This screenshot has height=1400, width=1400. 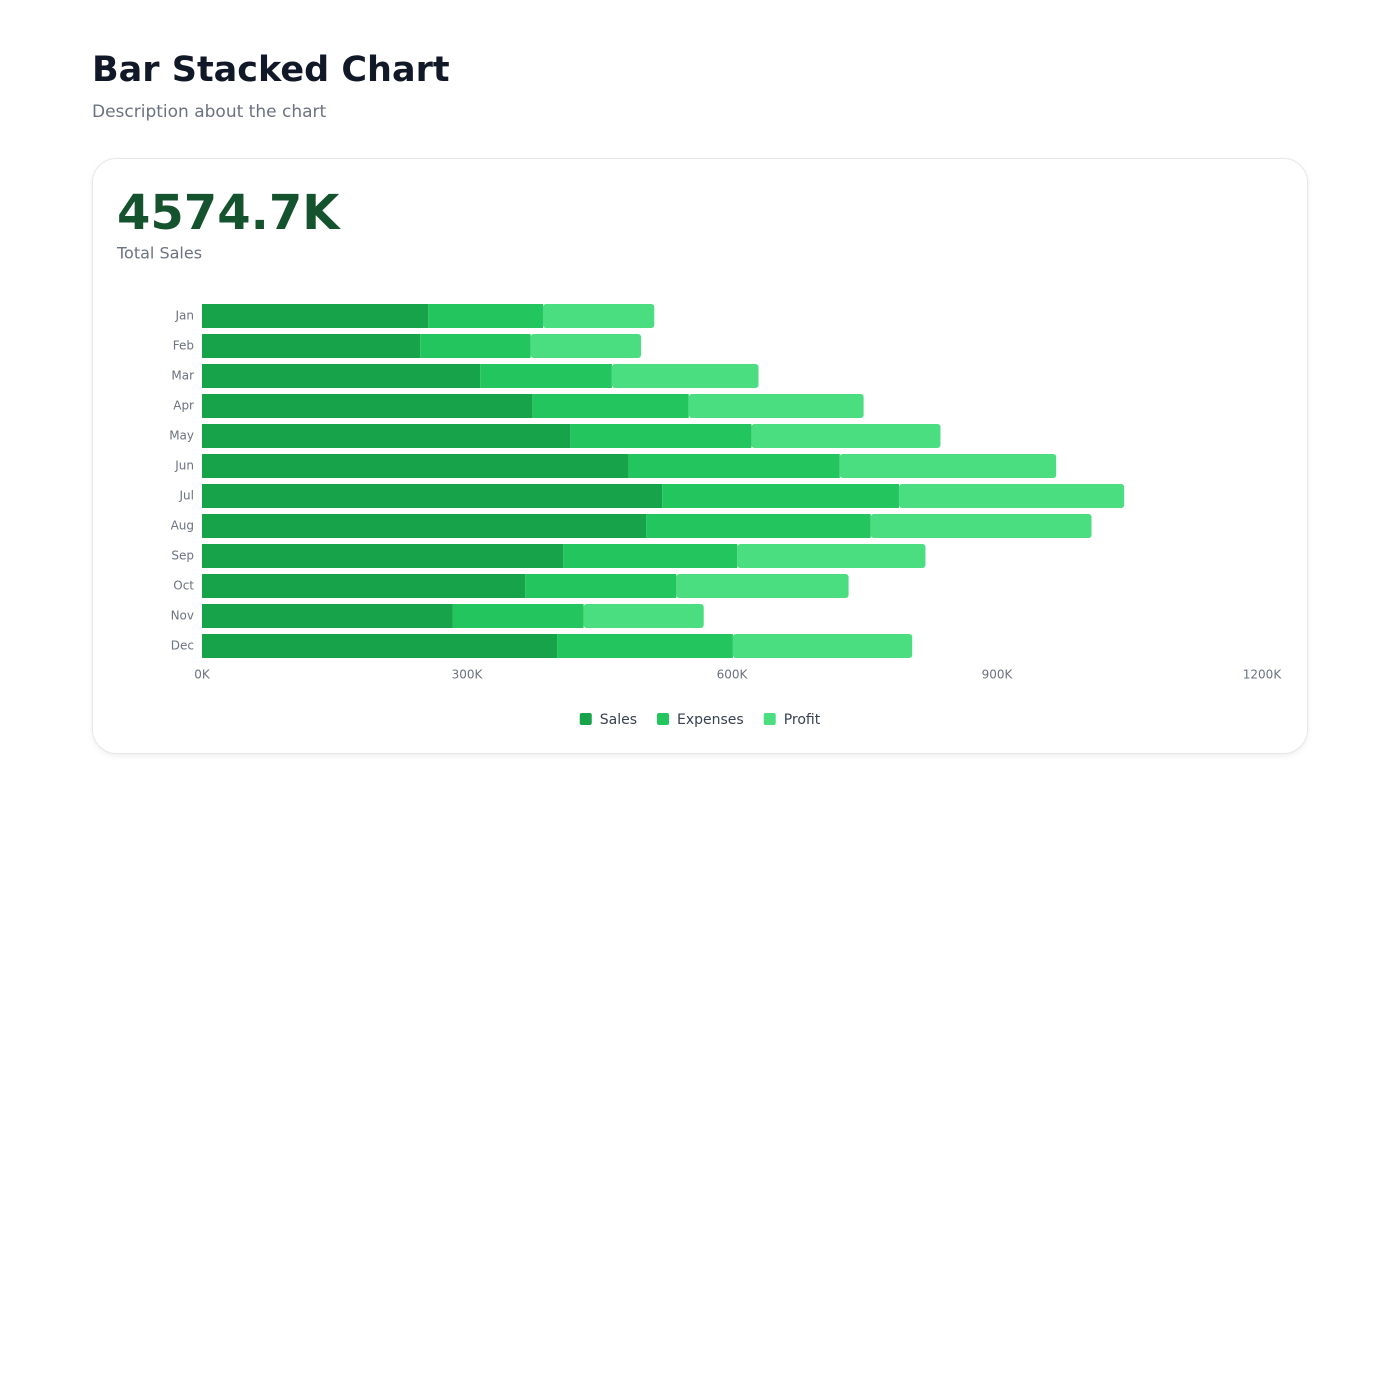 I want to click on y-tick-label: Apr, so click(x=183, y=406).